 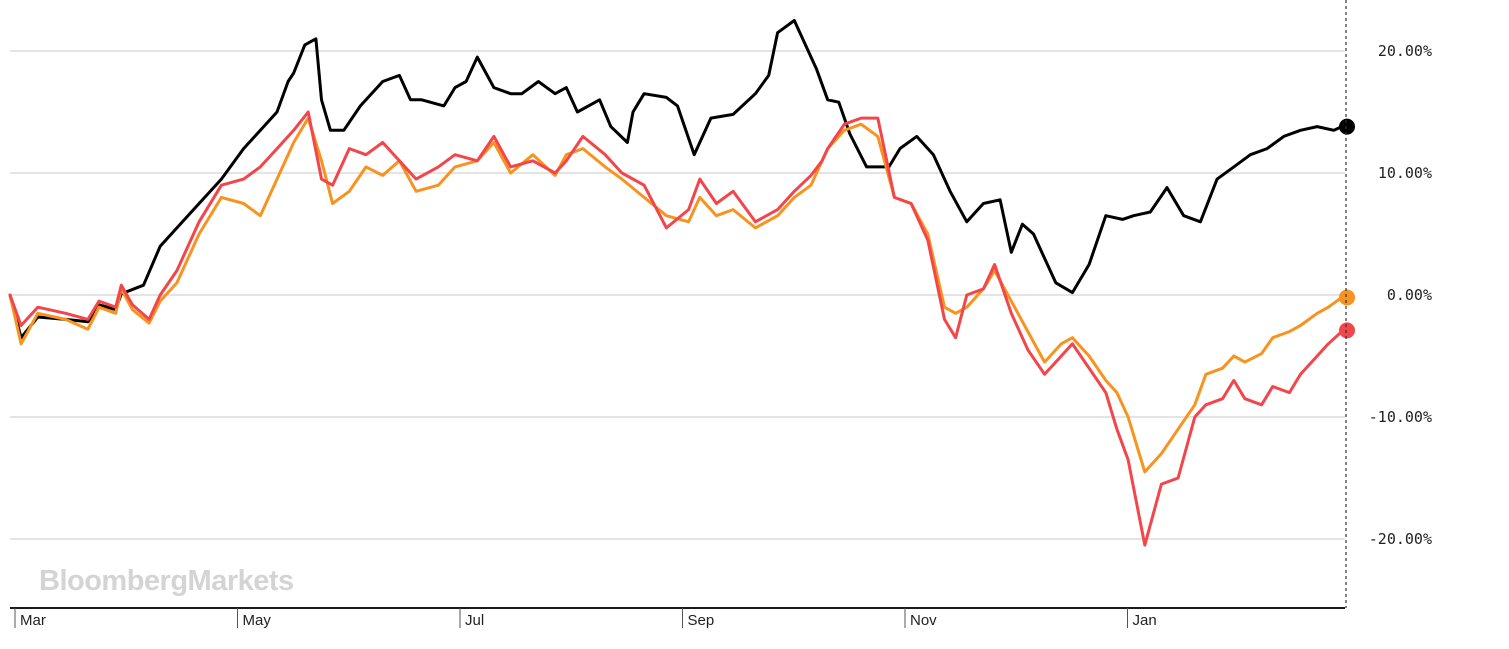 I want to click on x-tick-label: Jan, so click(x=1145, y=620).